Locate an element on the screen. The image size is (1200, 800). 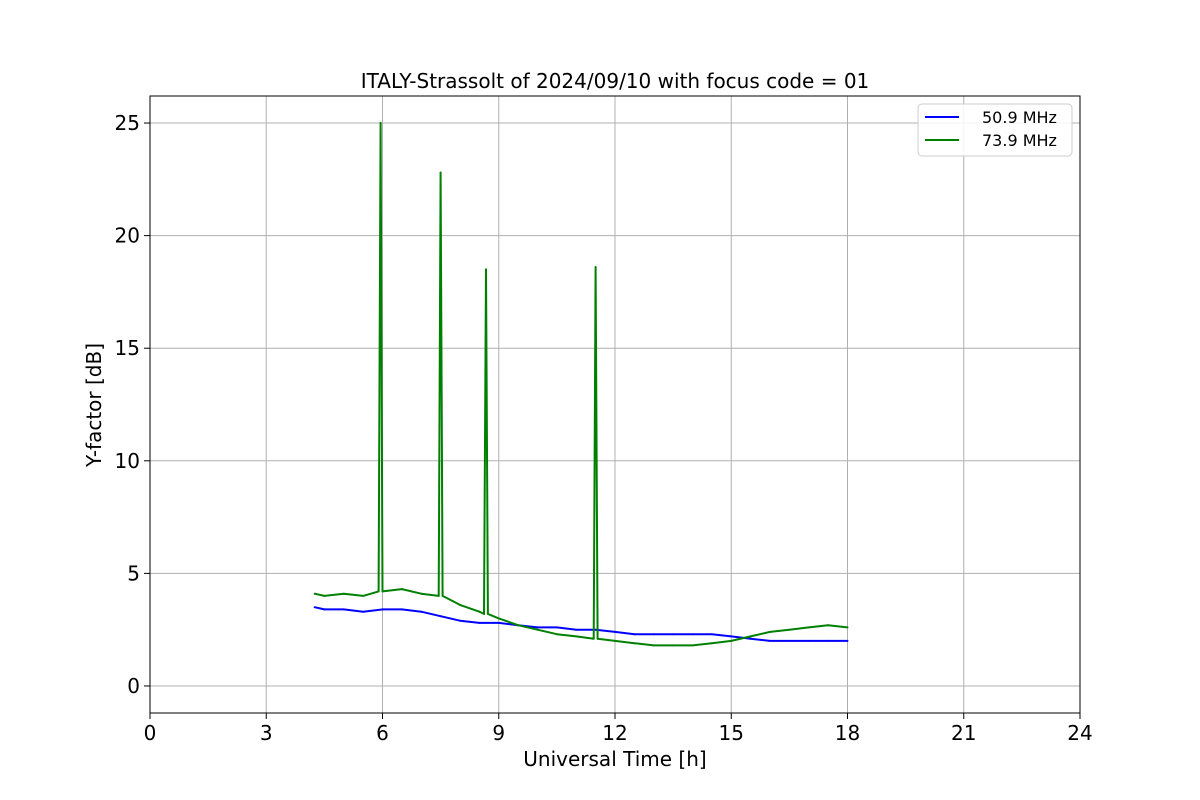
x-tick-label: 0 is located at coordinates (150, 733).